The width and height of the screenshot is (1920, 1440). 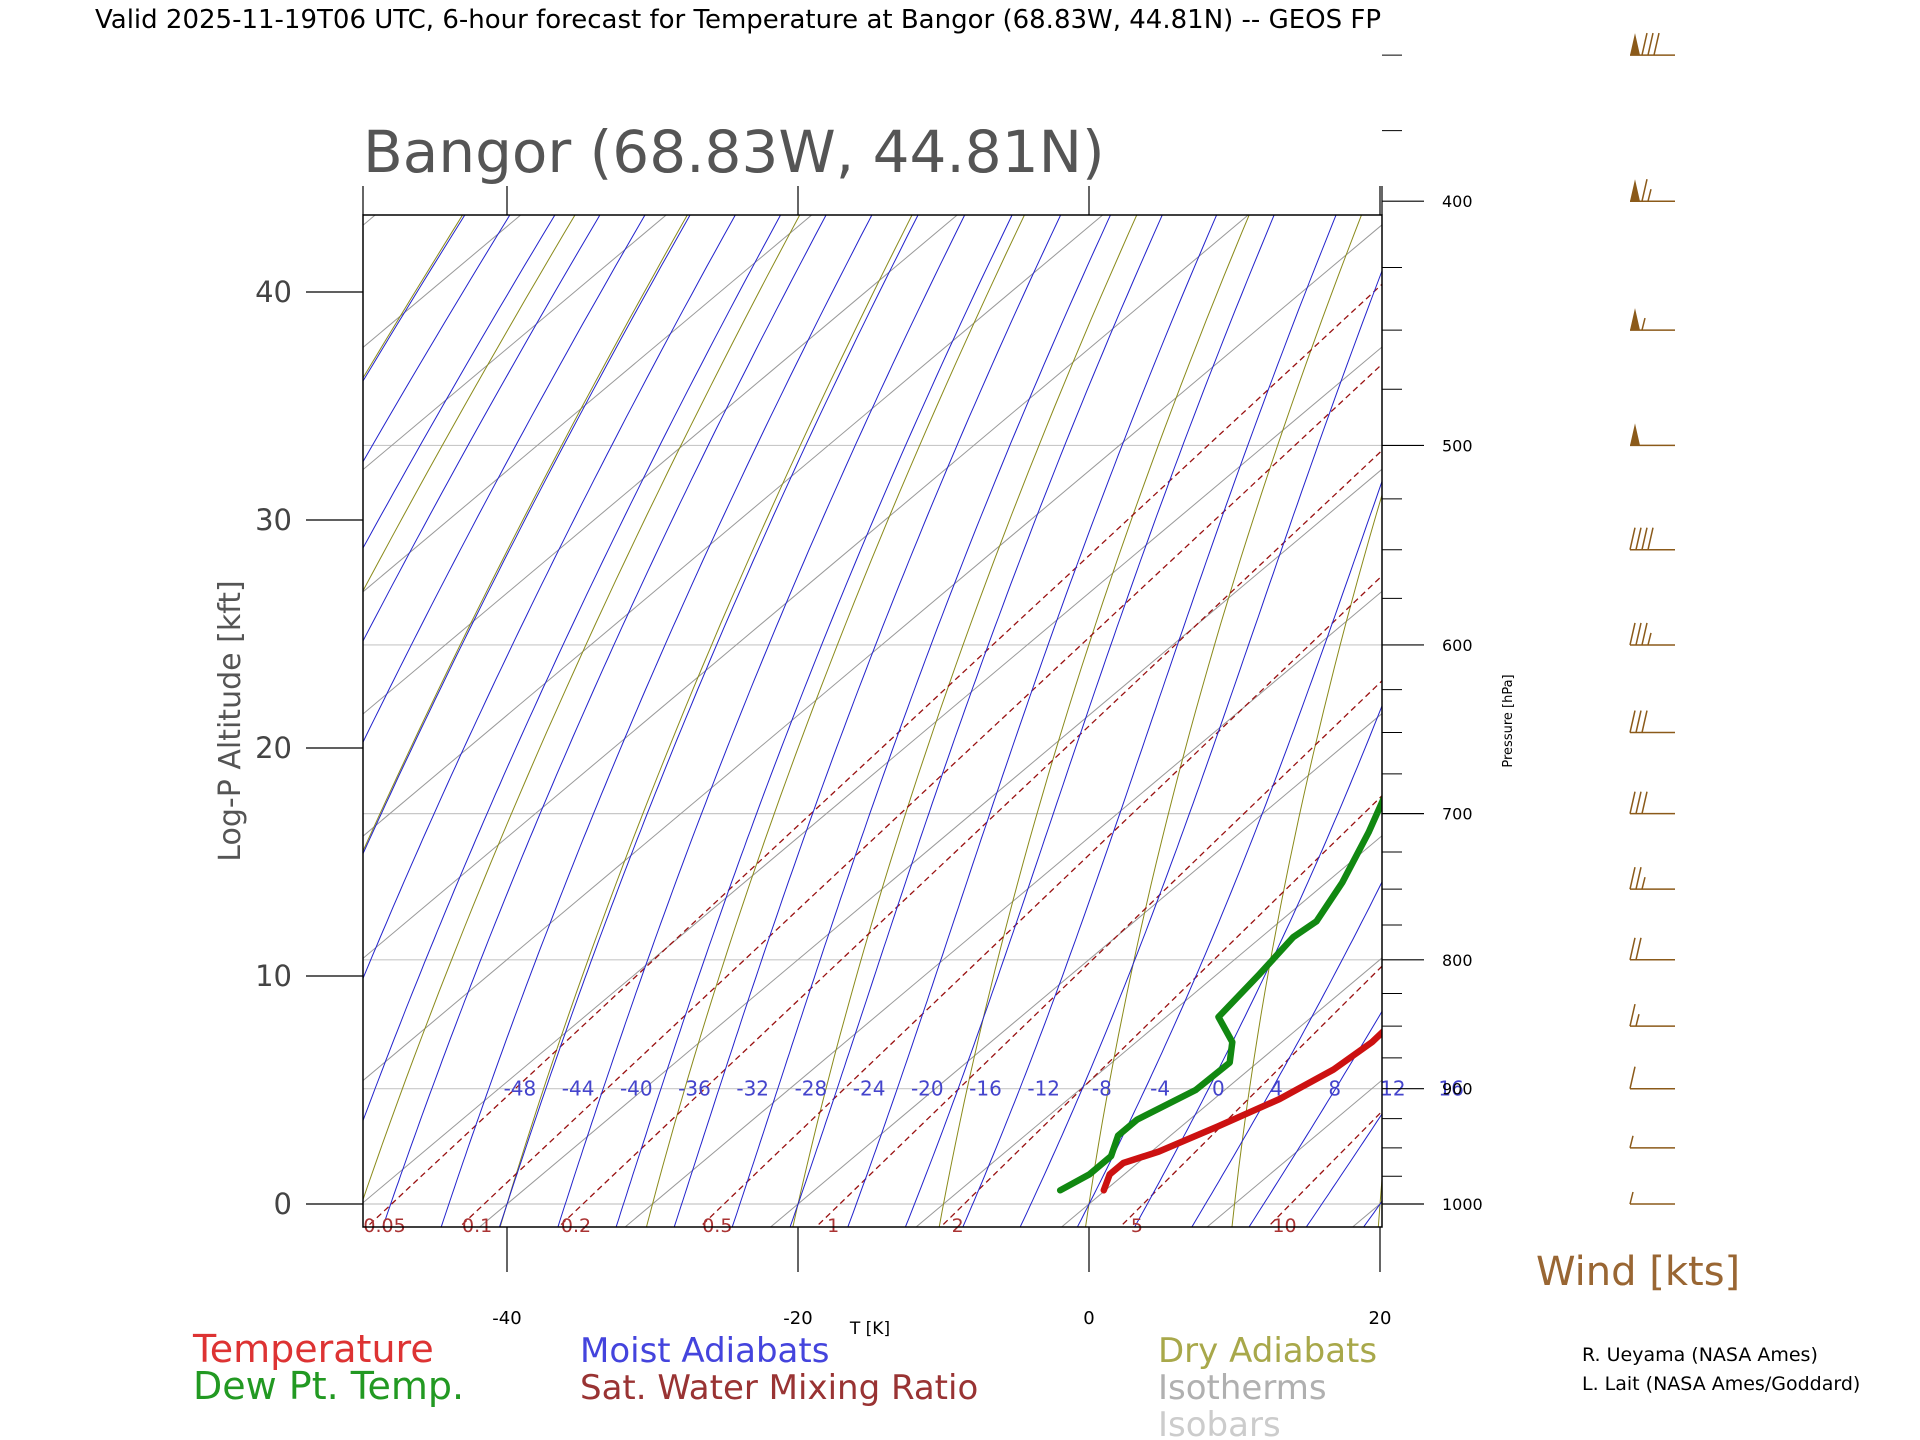 I want to click on legend-temperature: Temperature, so click(x=313, y=1349).